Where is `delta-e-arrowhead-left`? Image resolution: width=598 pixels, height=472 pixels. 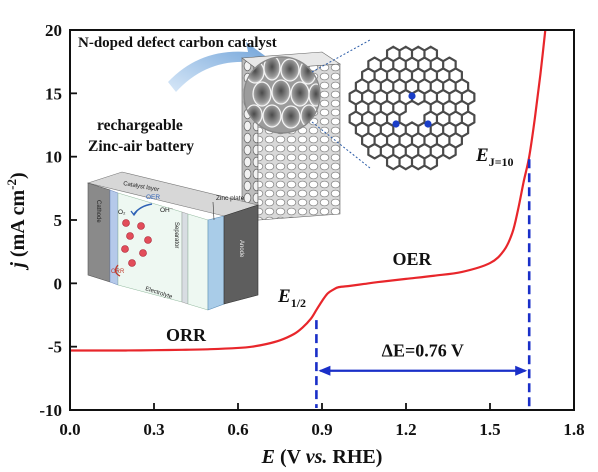
delta-e-arrowhead-left is located at coordinates (324, 370).